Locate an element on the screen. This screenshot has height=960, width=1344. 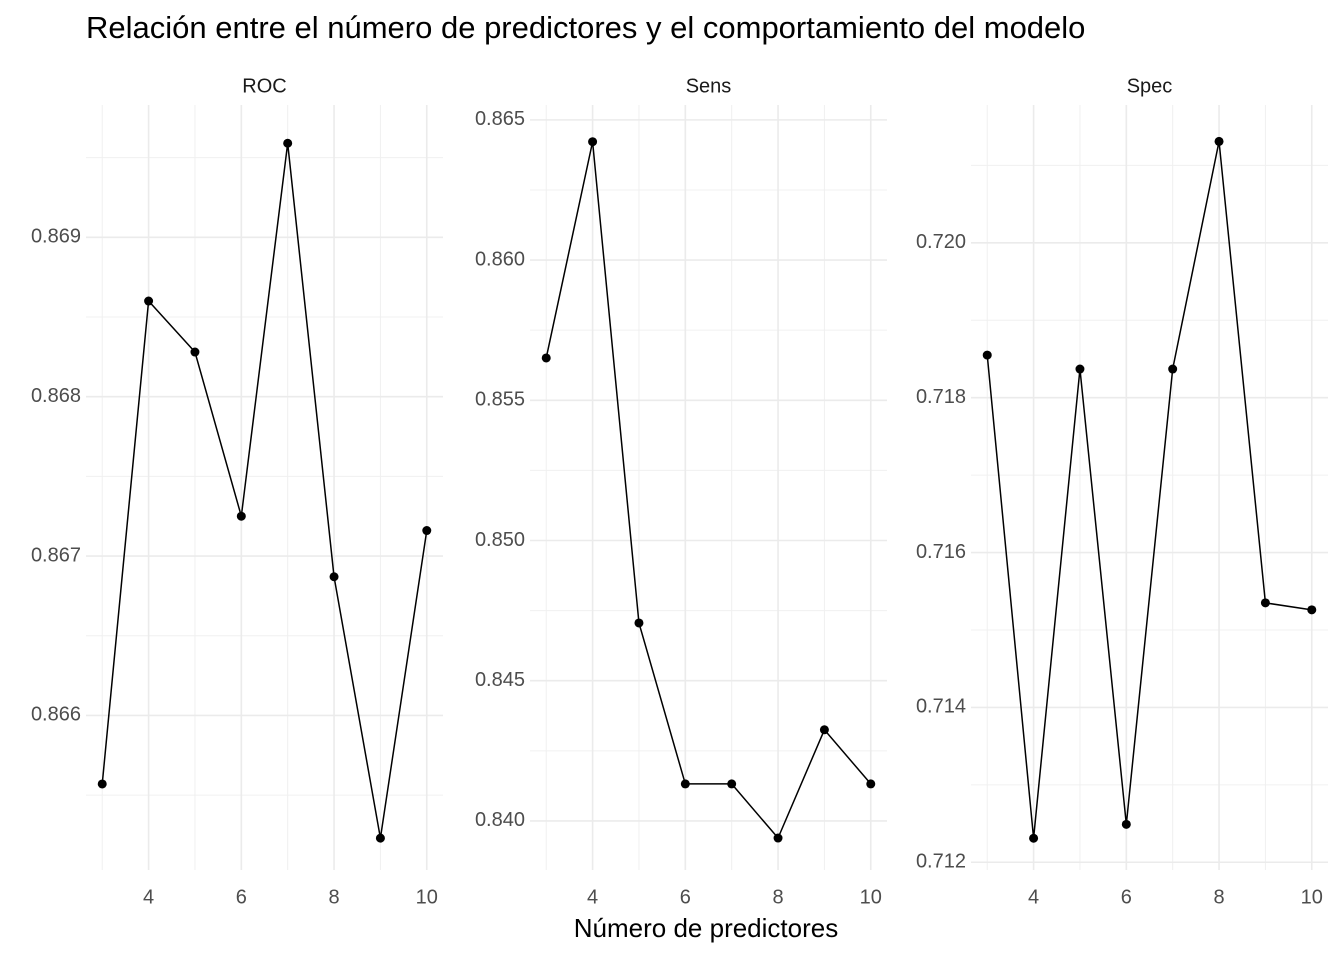
y-tick-label: 0.866 is located at coordinates (56, 715).